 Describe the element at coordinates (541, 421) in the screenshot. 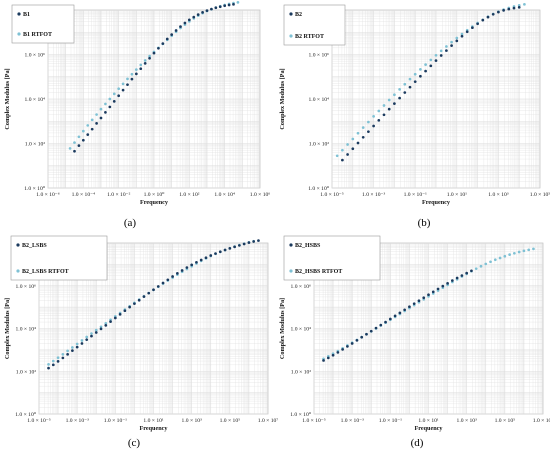

I see `x-tick-label-d: 1.0 × 10⁷` at that location.